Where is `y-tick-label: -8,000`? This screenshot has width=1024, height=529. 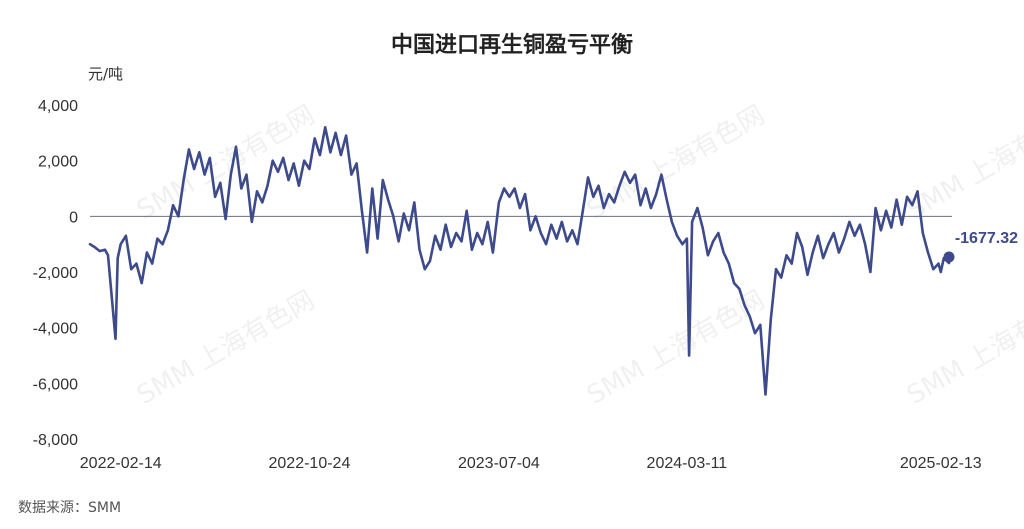 y-tick-label: -8,000 is located at coordinates (55, 440).